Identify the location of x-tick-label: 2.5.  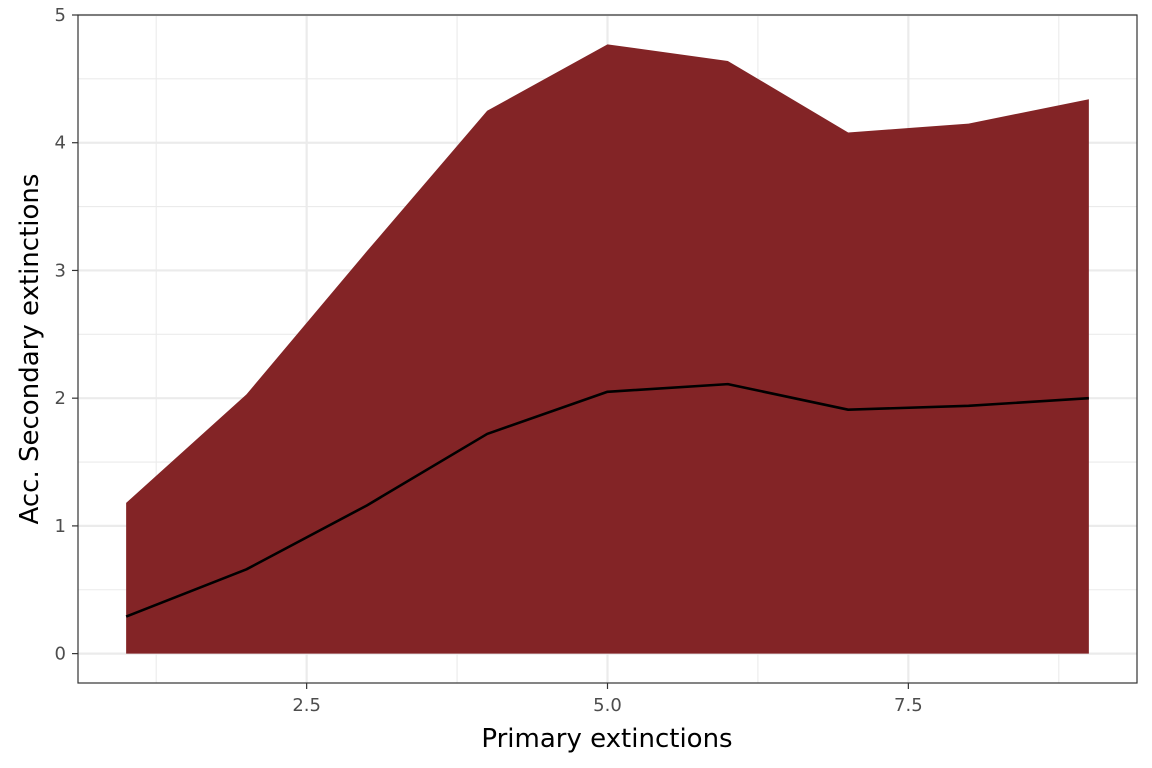
(306, 705).